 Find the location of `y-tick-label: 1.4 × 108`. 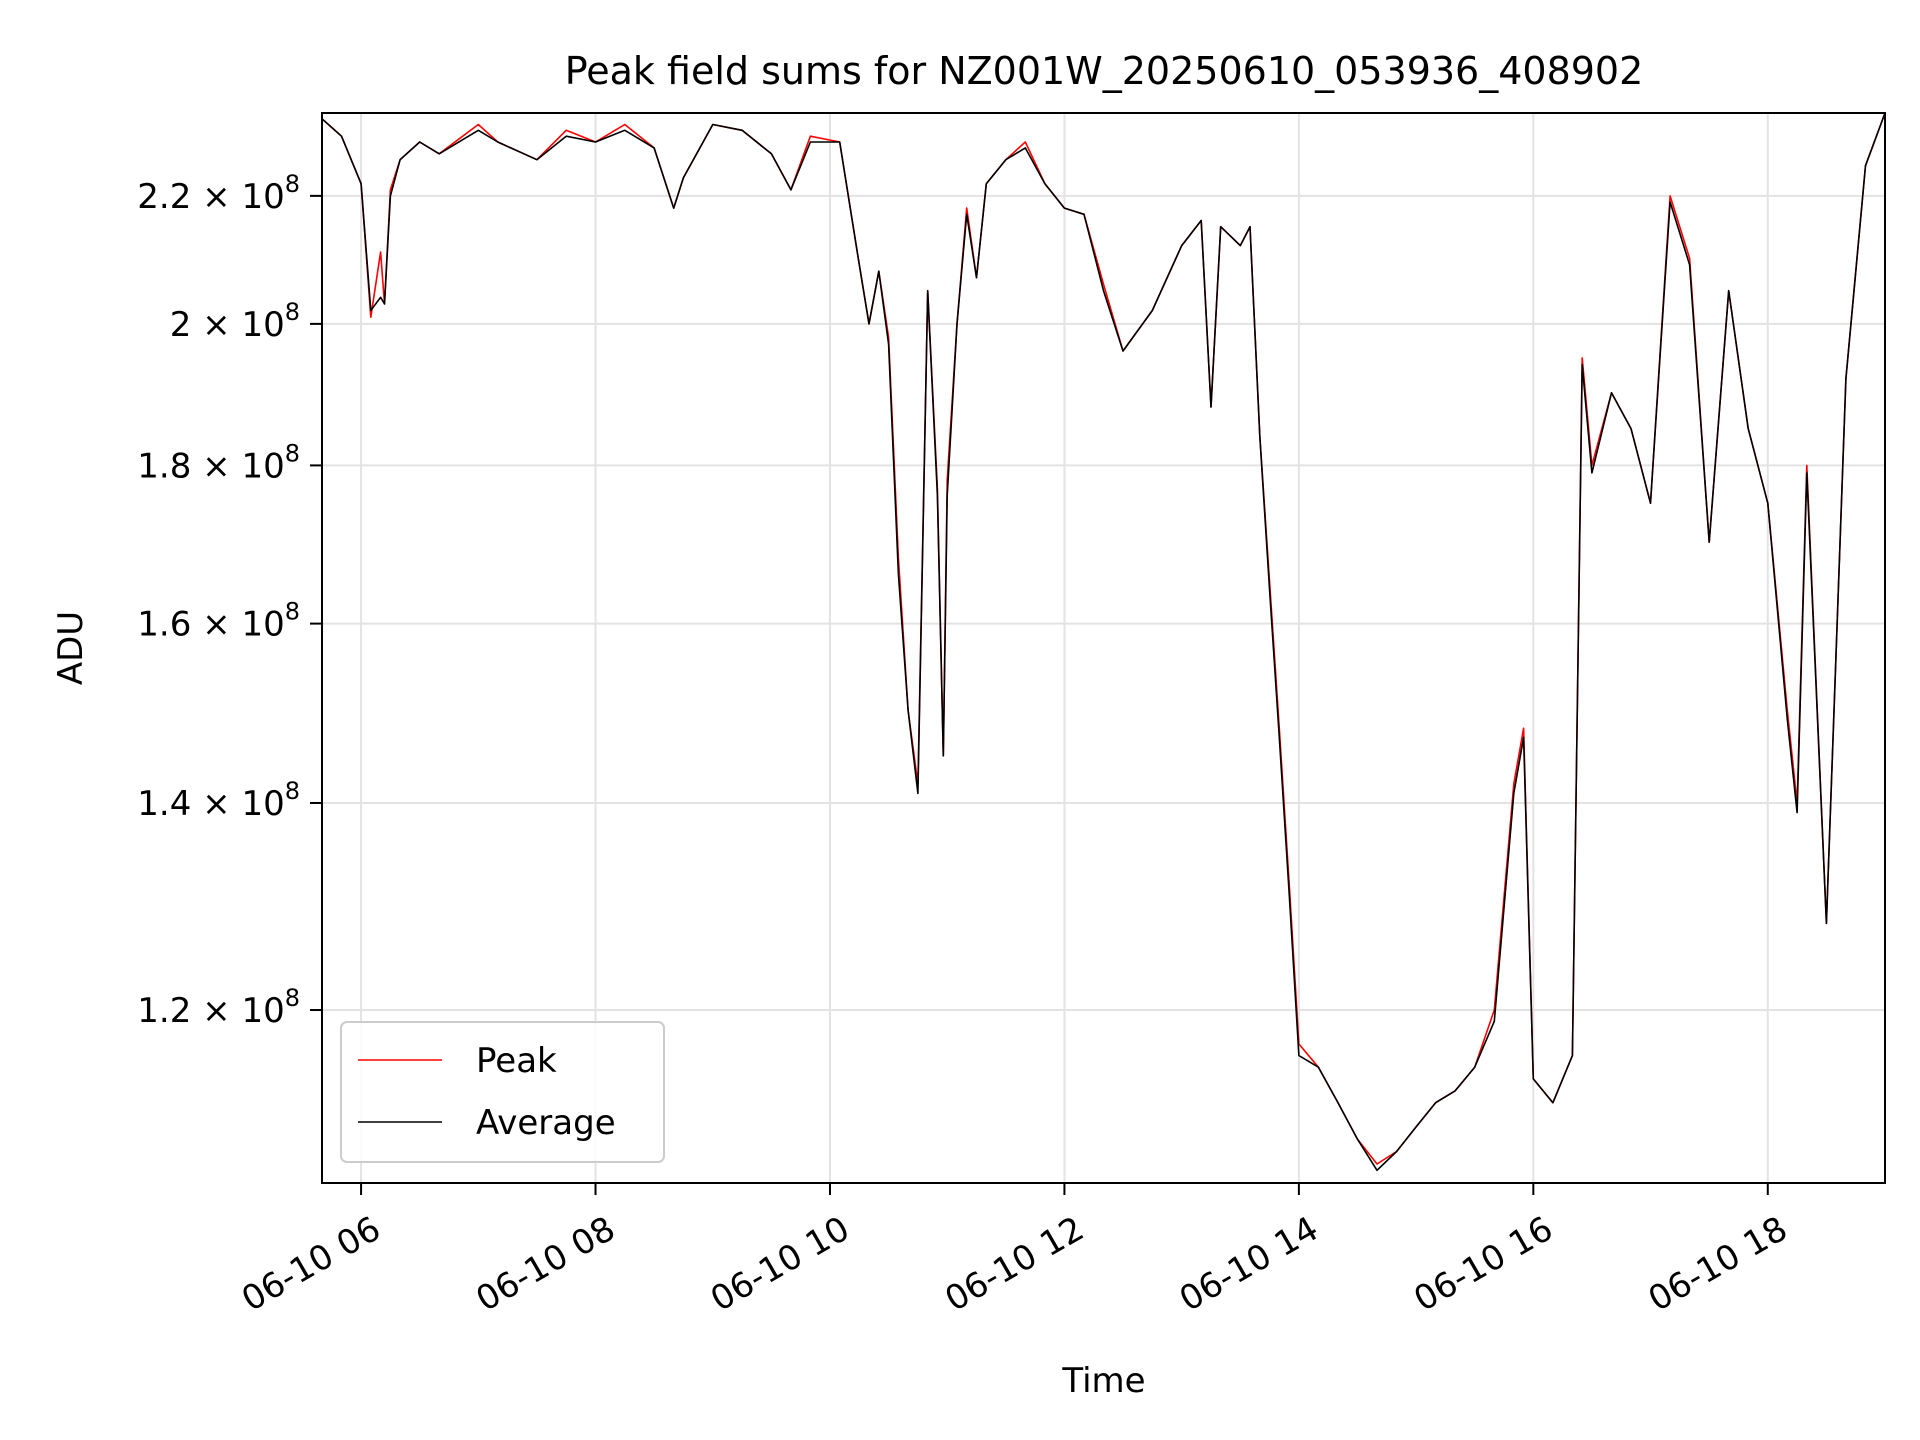

y-tick-label: 1.4 × 108 is located at coordinates (218, 800).